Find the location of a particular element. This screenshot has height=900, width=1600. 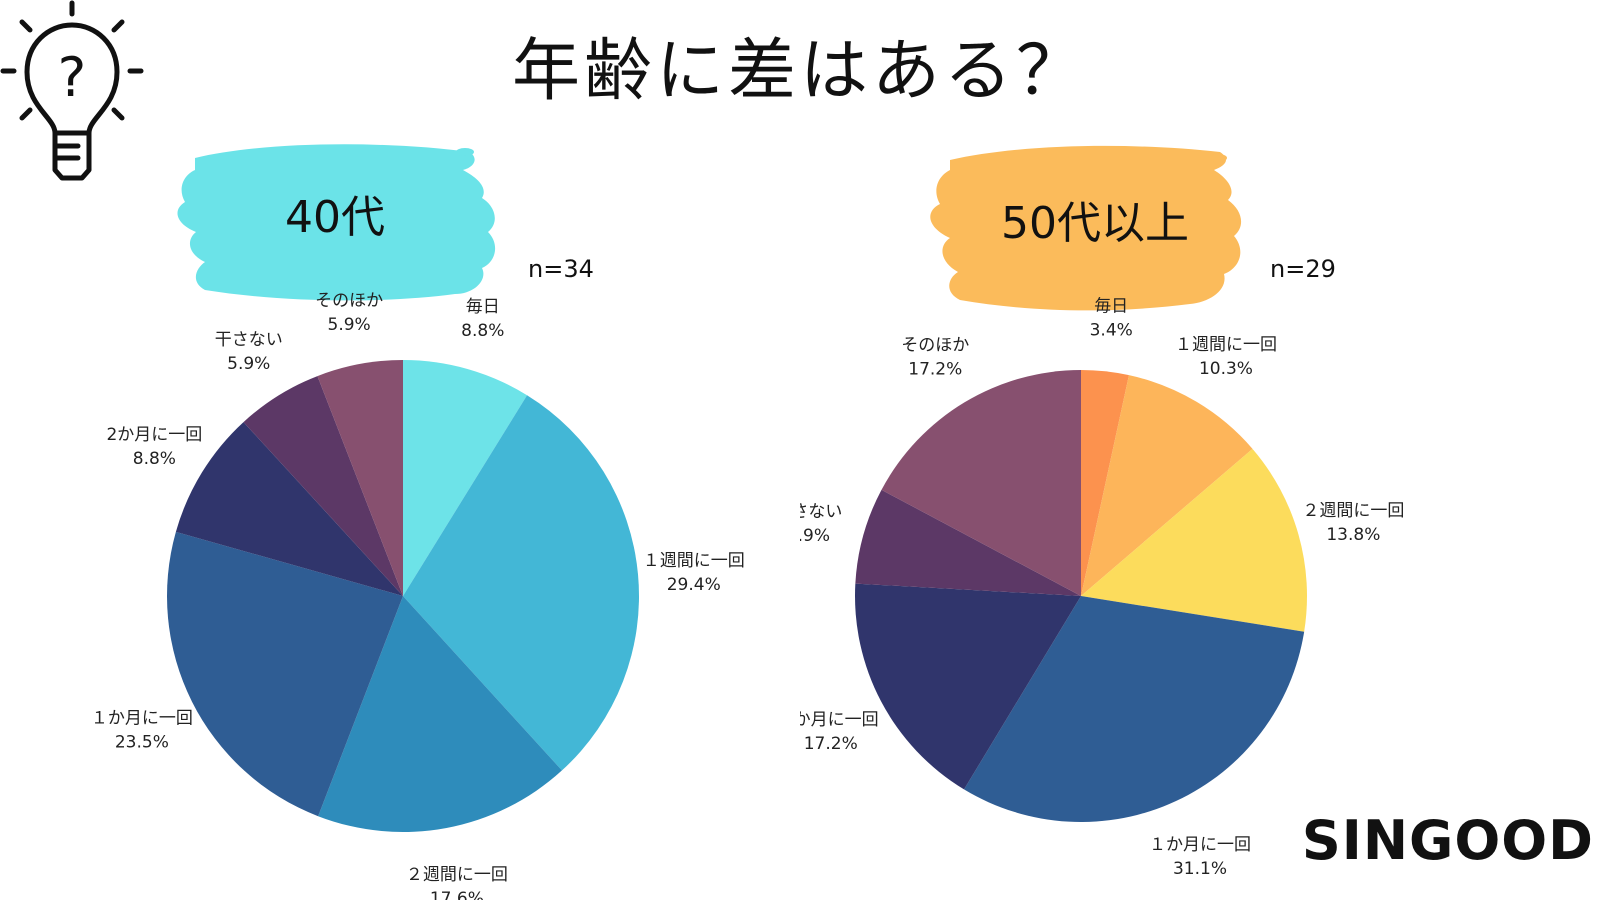

badge-40s is located at coordinates (336, 222).